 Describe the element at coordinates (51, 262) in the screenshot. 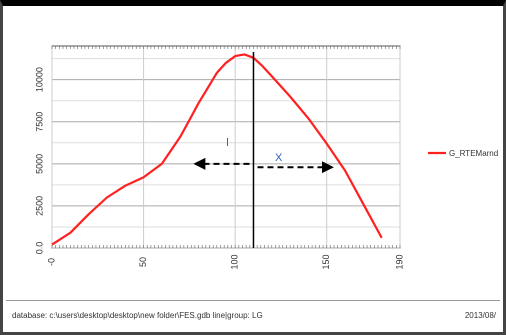

I see `x-tick-label: -0` at that location.